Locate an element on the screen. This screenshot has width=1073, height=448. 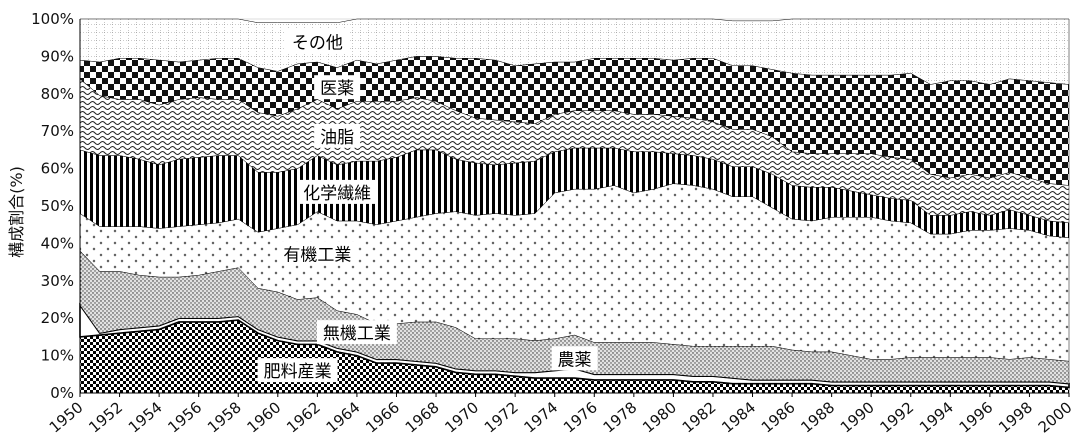
x-tick-label: 1978 is located at coordinates (620, 417).